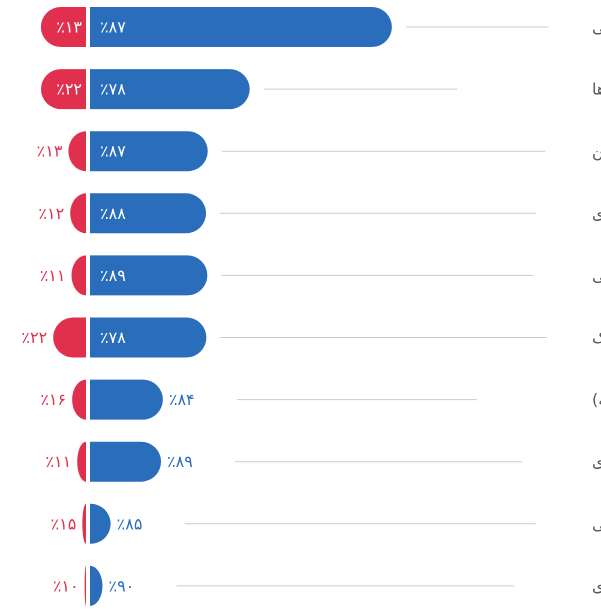  What do you see at coordinates (596, 462) in the screenshot?
I see `category-label: استراتژی` at bounding box center [596, 462].